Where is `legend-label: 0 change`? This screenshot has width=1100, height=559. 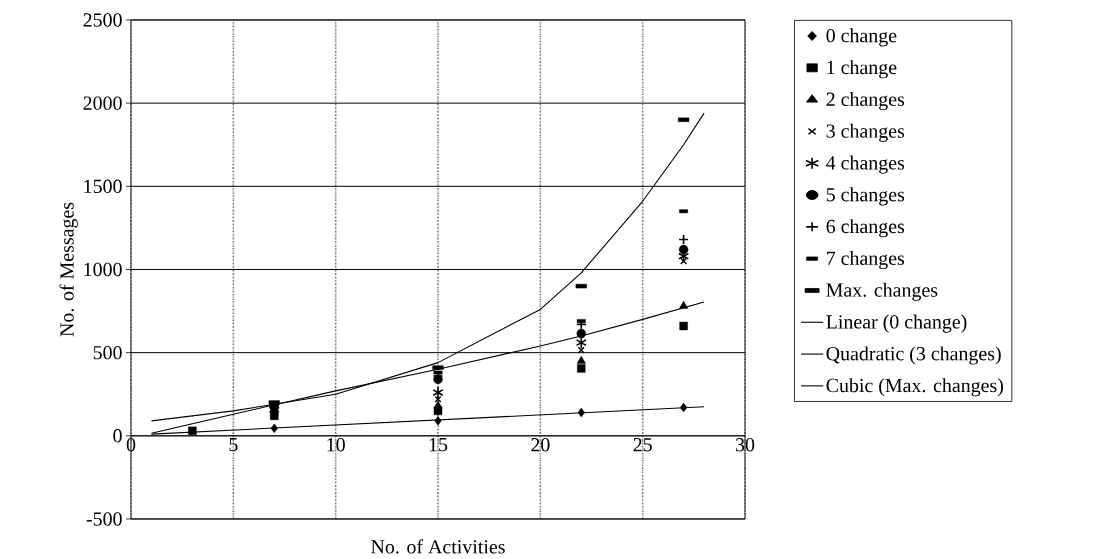 legend-label: 0 change is located at coordinates (861, 37).